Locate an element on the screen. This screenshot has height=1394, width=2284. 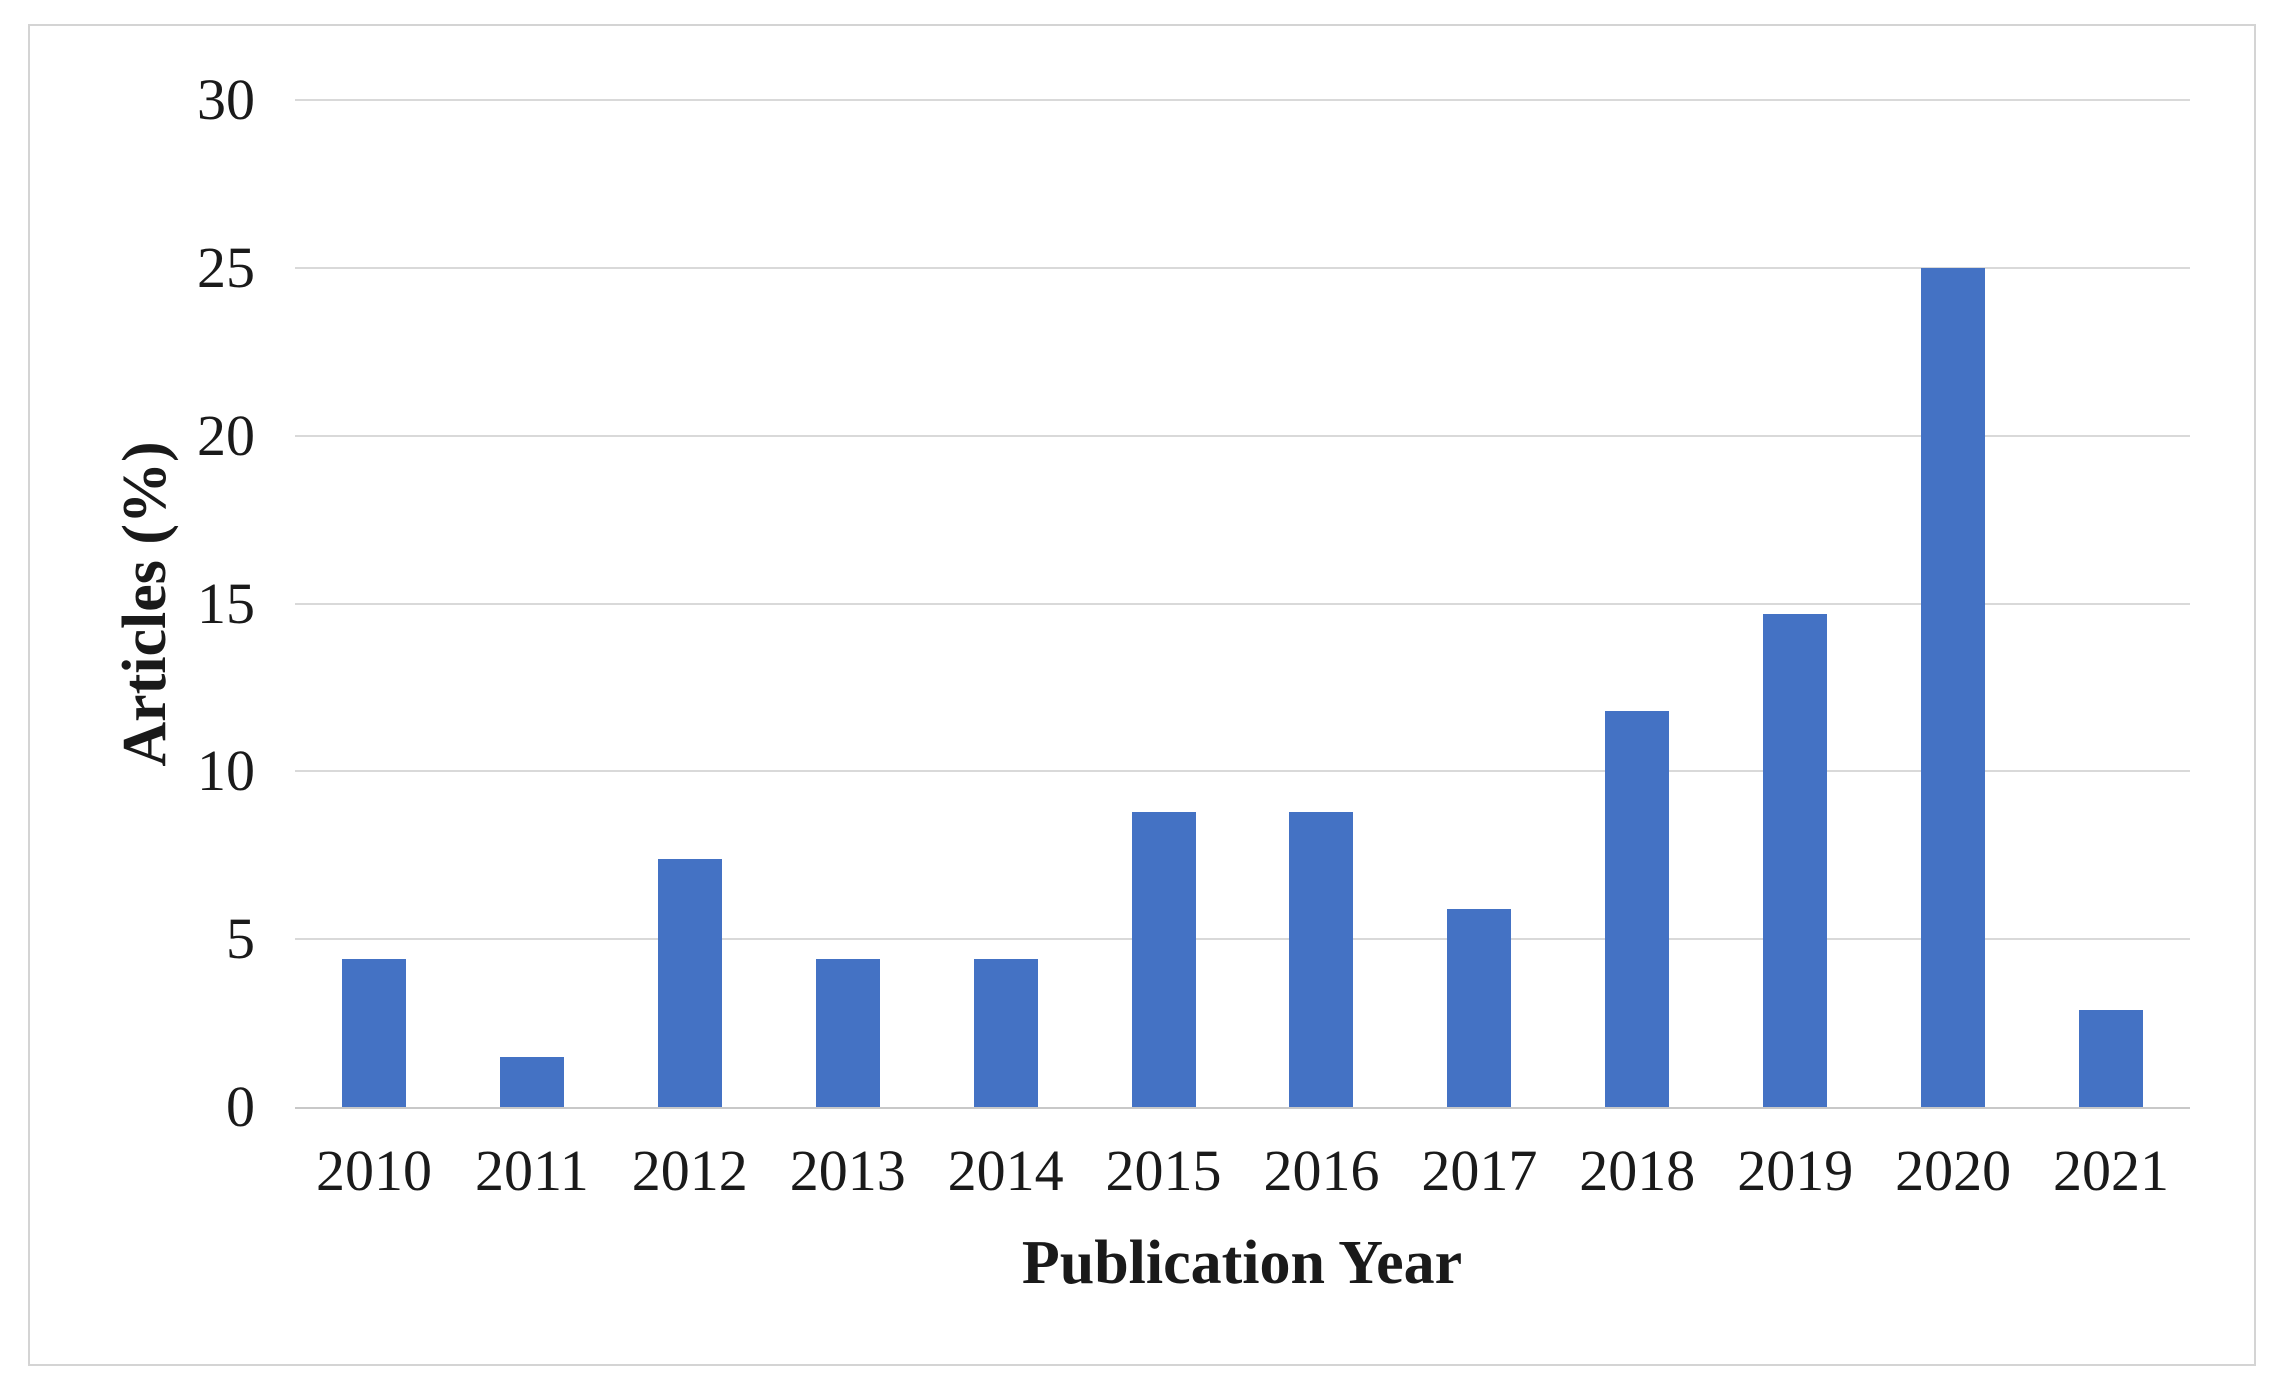
bar-2015 is located at coordinates (1163, 959).